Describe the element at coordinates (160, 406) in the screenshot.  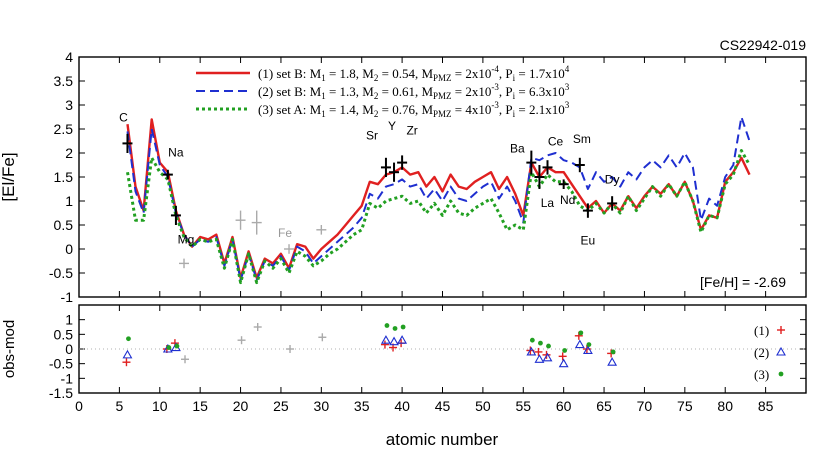
I see `x-tick-label: 10` at that location.